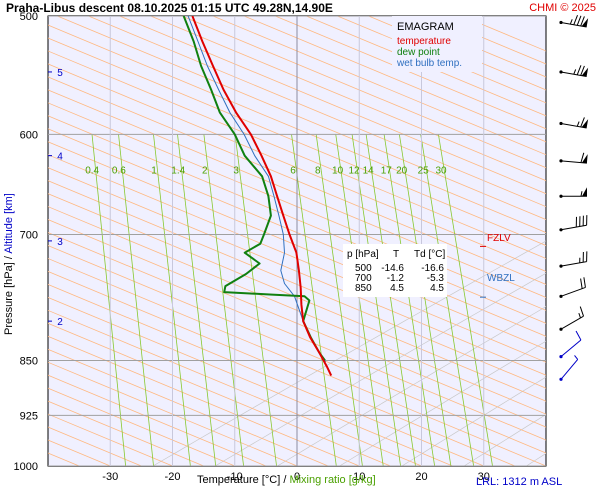  Describe the element at coordinates (421, 477) in the screenshot. I see `x-tick-label: 20` at that location.